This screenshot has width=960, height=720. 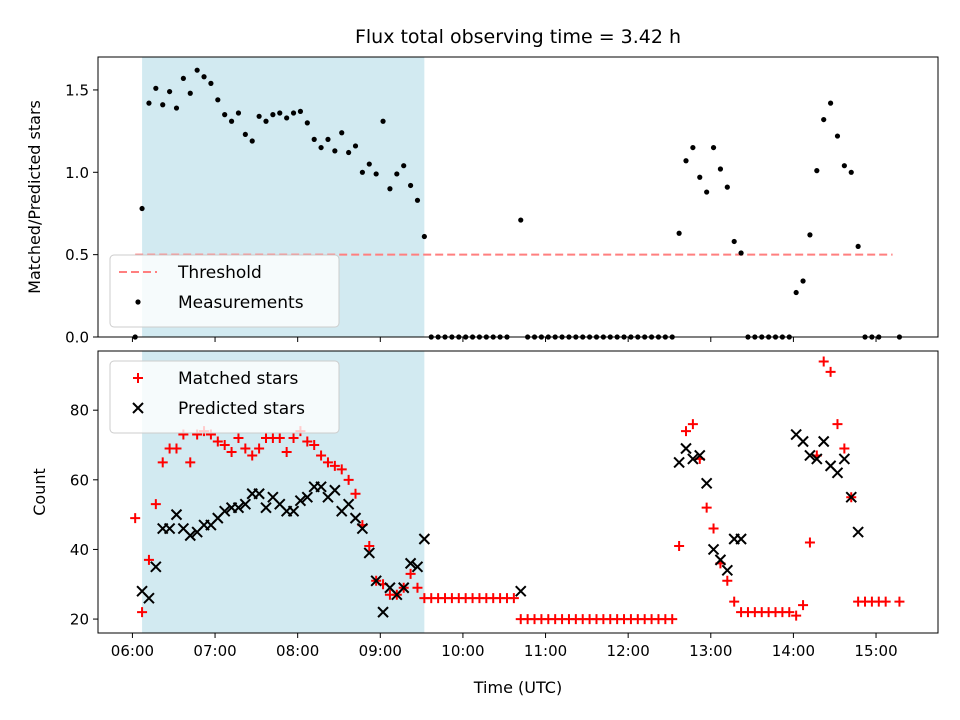 What do you see at coordinates (138, 408) in the screenshot?
I see `legend-swatch` at bounding box center [138, 408].